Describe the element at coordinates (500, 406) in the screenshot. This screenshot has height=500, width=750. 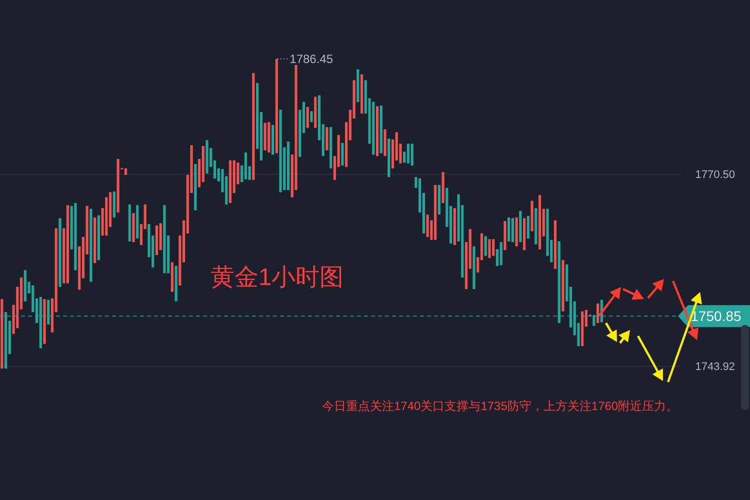
I see `annotation: 今日重点关注1740关口支撑与1735防守，上方关注1760附近压力。` at that location.